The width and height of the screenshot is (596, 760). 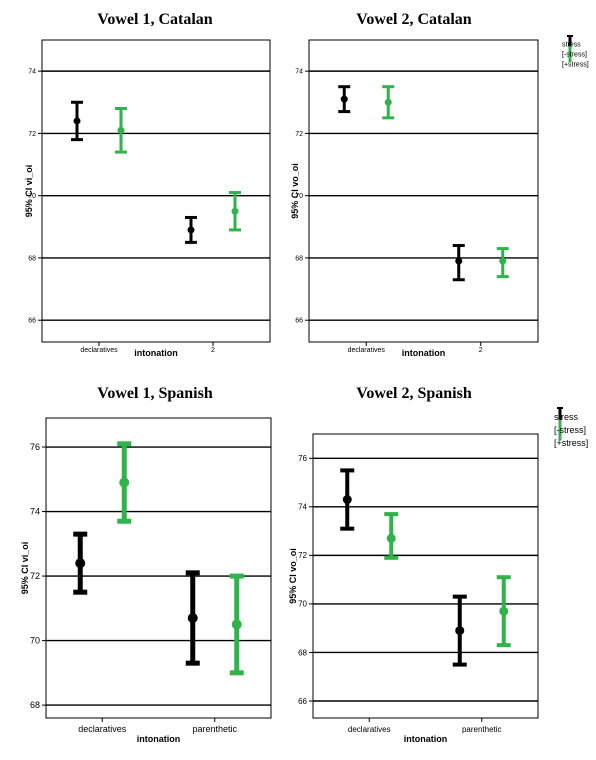 What do you see at coordinates (414, 19) in the screenshot?
I see `chart-title: Vowel 2, Catalan` at bounding box center [414, 19].